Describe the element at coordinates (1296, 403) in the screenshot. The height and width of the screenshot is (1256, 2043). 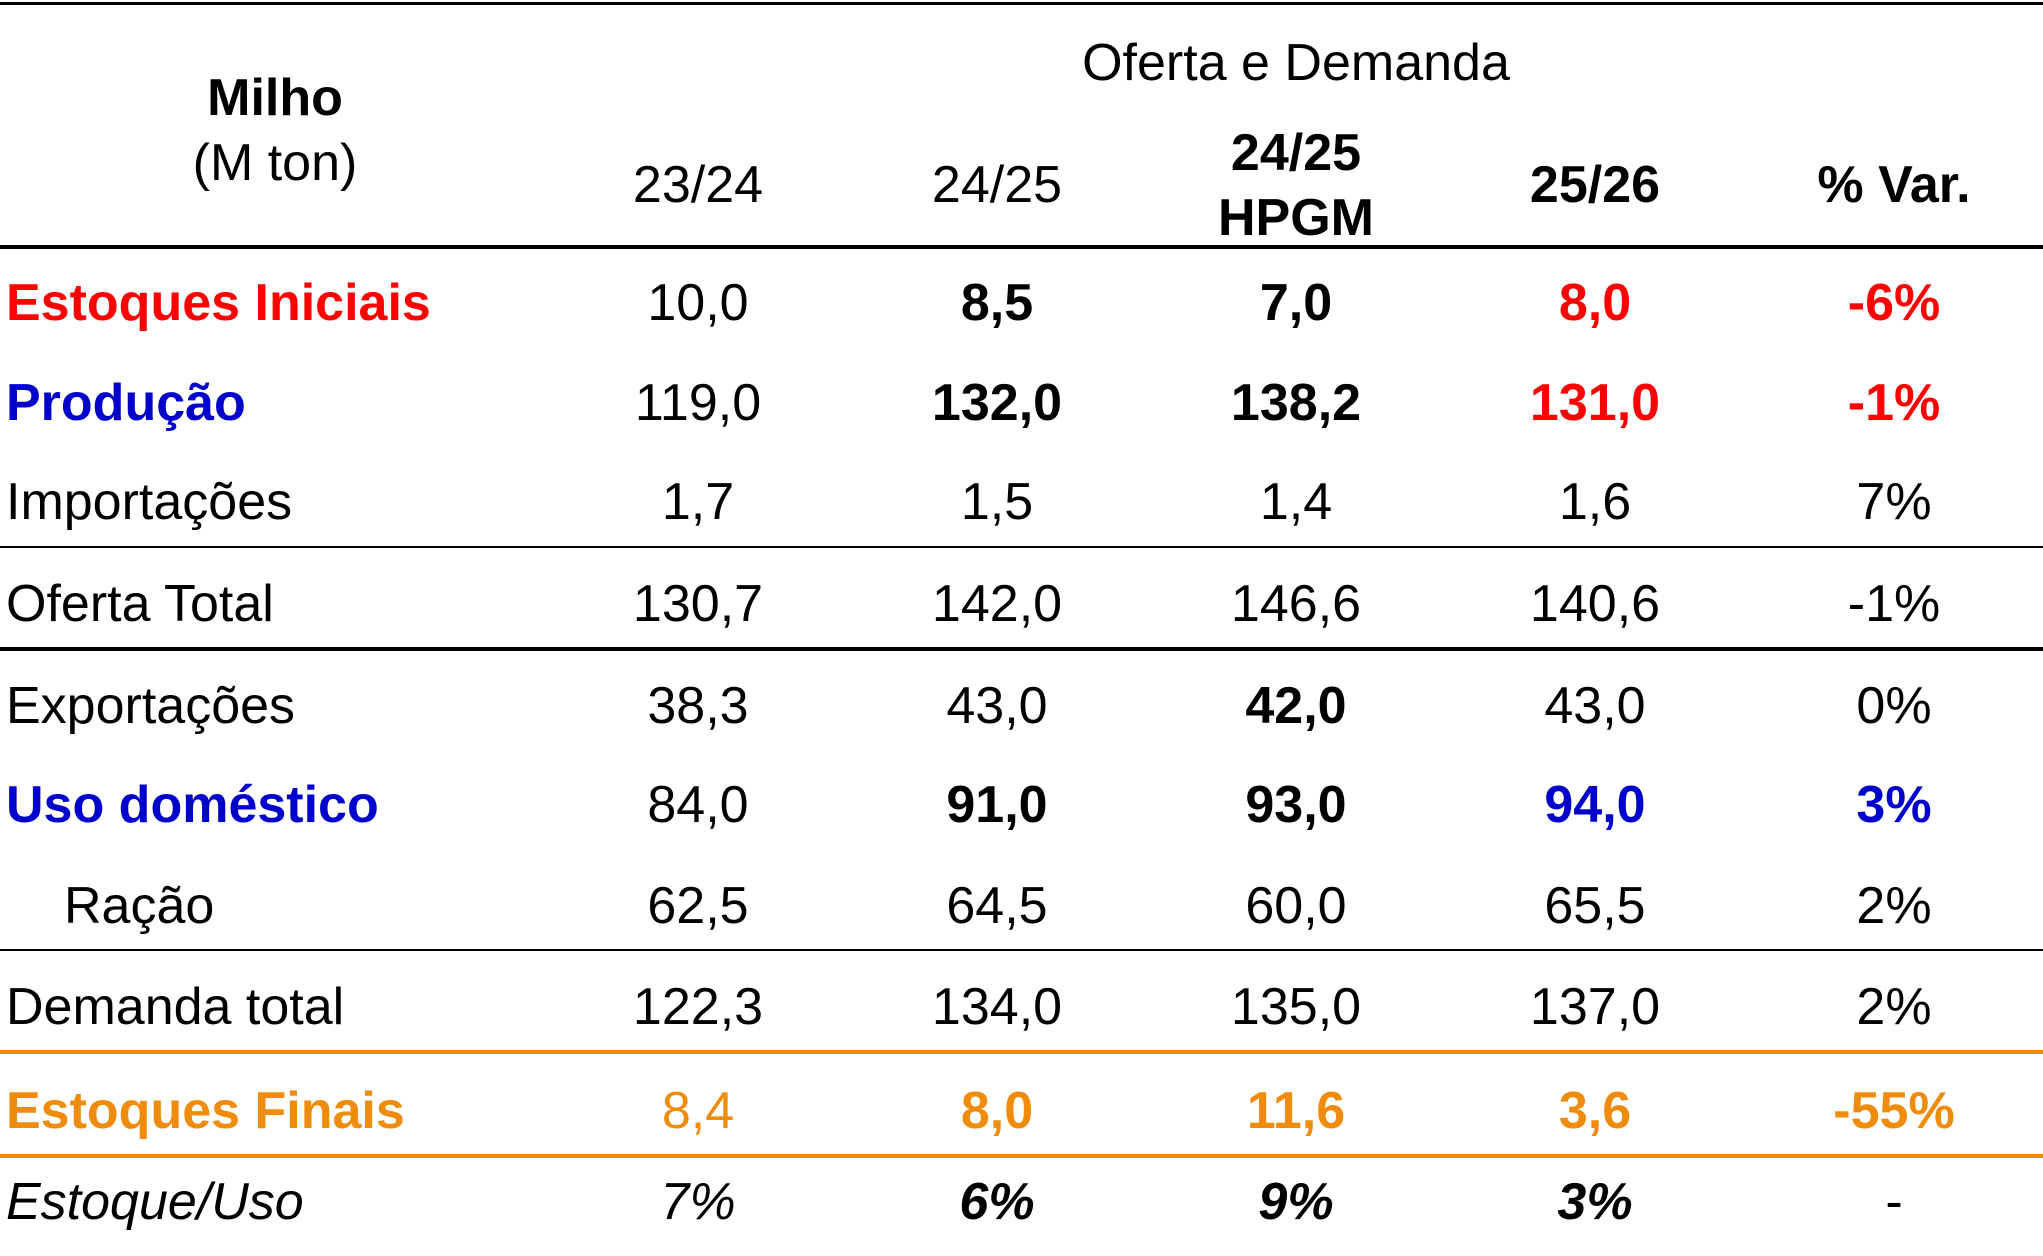
I see `table-cell: 138,2` at that location.